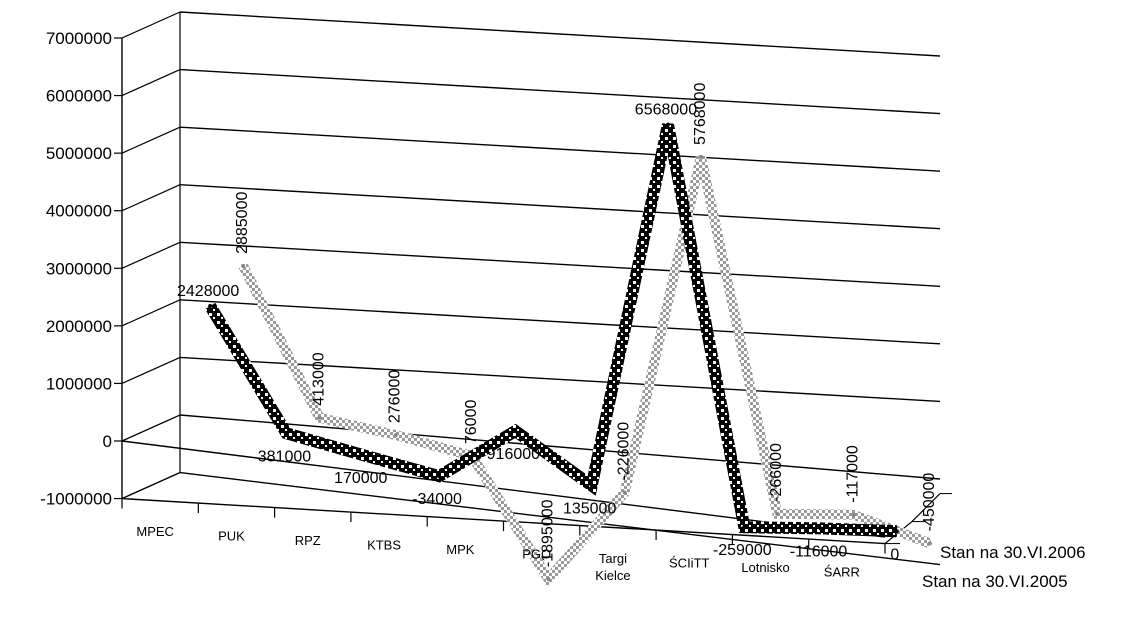  I want to click on data-label: 170000, so click(360, 478).